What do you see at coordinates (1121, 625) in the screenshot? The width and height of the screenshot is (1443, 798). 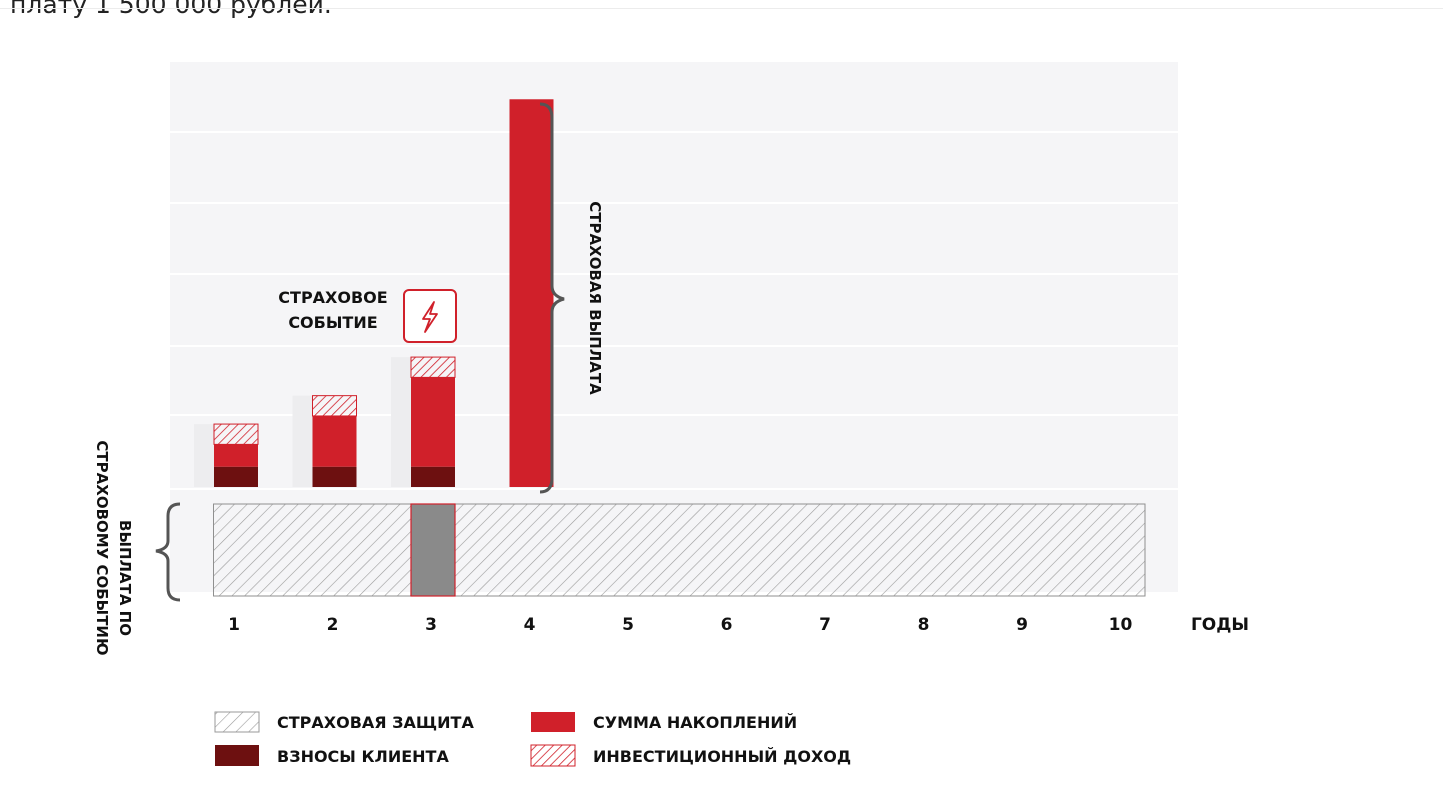 I see `x-tick-label-10: 10` at bounding box center [1121, 625].